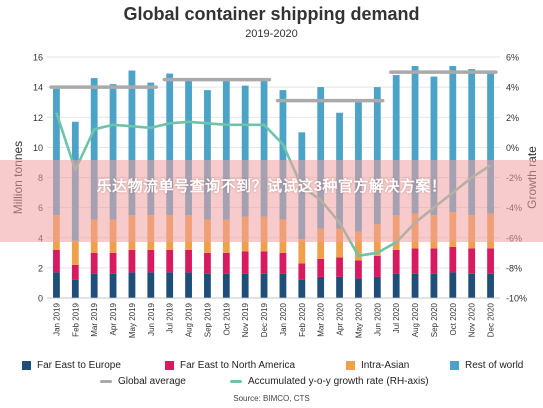 Image resolution: width=543 pixels, height=408 pixels. I want to click on y2-tick-label: 4%, so click(512, 88).